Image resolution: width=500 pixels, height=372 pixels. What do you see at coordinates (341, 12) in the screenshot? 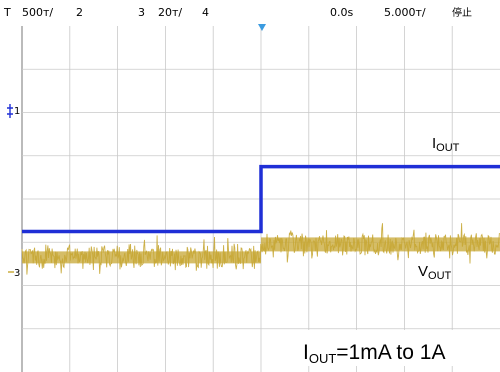
I see `time-position: 0.0s` at bounding box center [341, 12].